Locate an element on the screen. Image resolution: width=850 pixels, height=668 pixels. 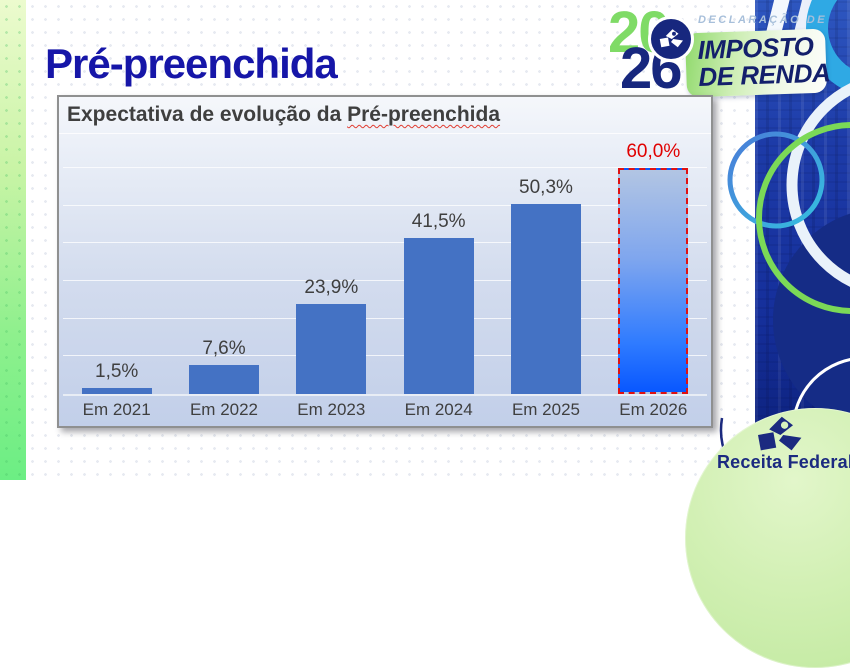
campaign-logo: 20 26 DECLARAÇÃO DE IMPOSTO DE RENDA is located at coordinates (716, 56).